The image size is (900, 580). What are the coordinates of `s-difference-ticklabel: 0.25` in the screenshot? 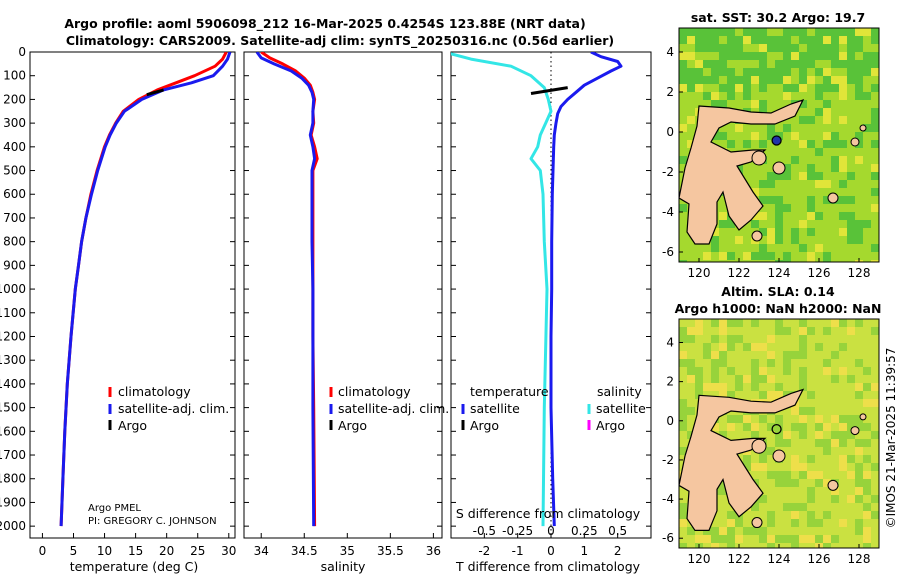 It's located at (584, 531).